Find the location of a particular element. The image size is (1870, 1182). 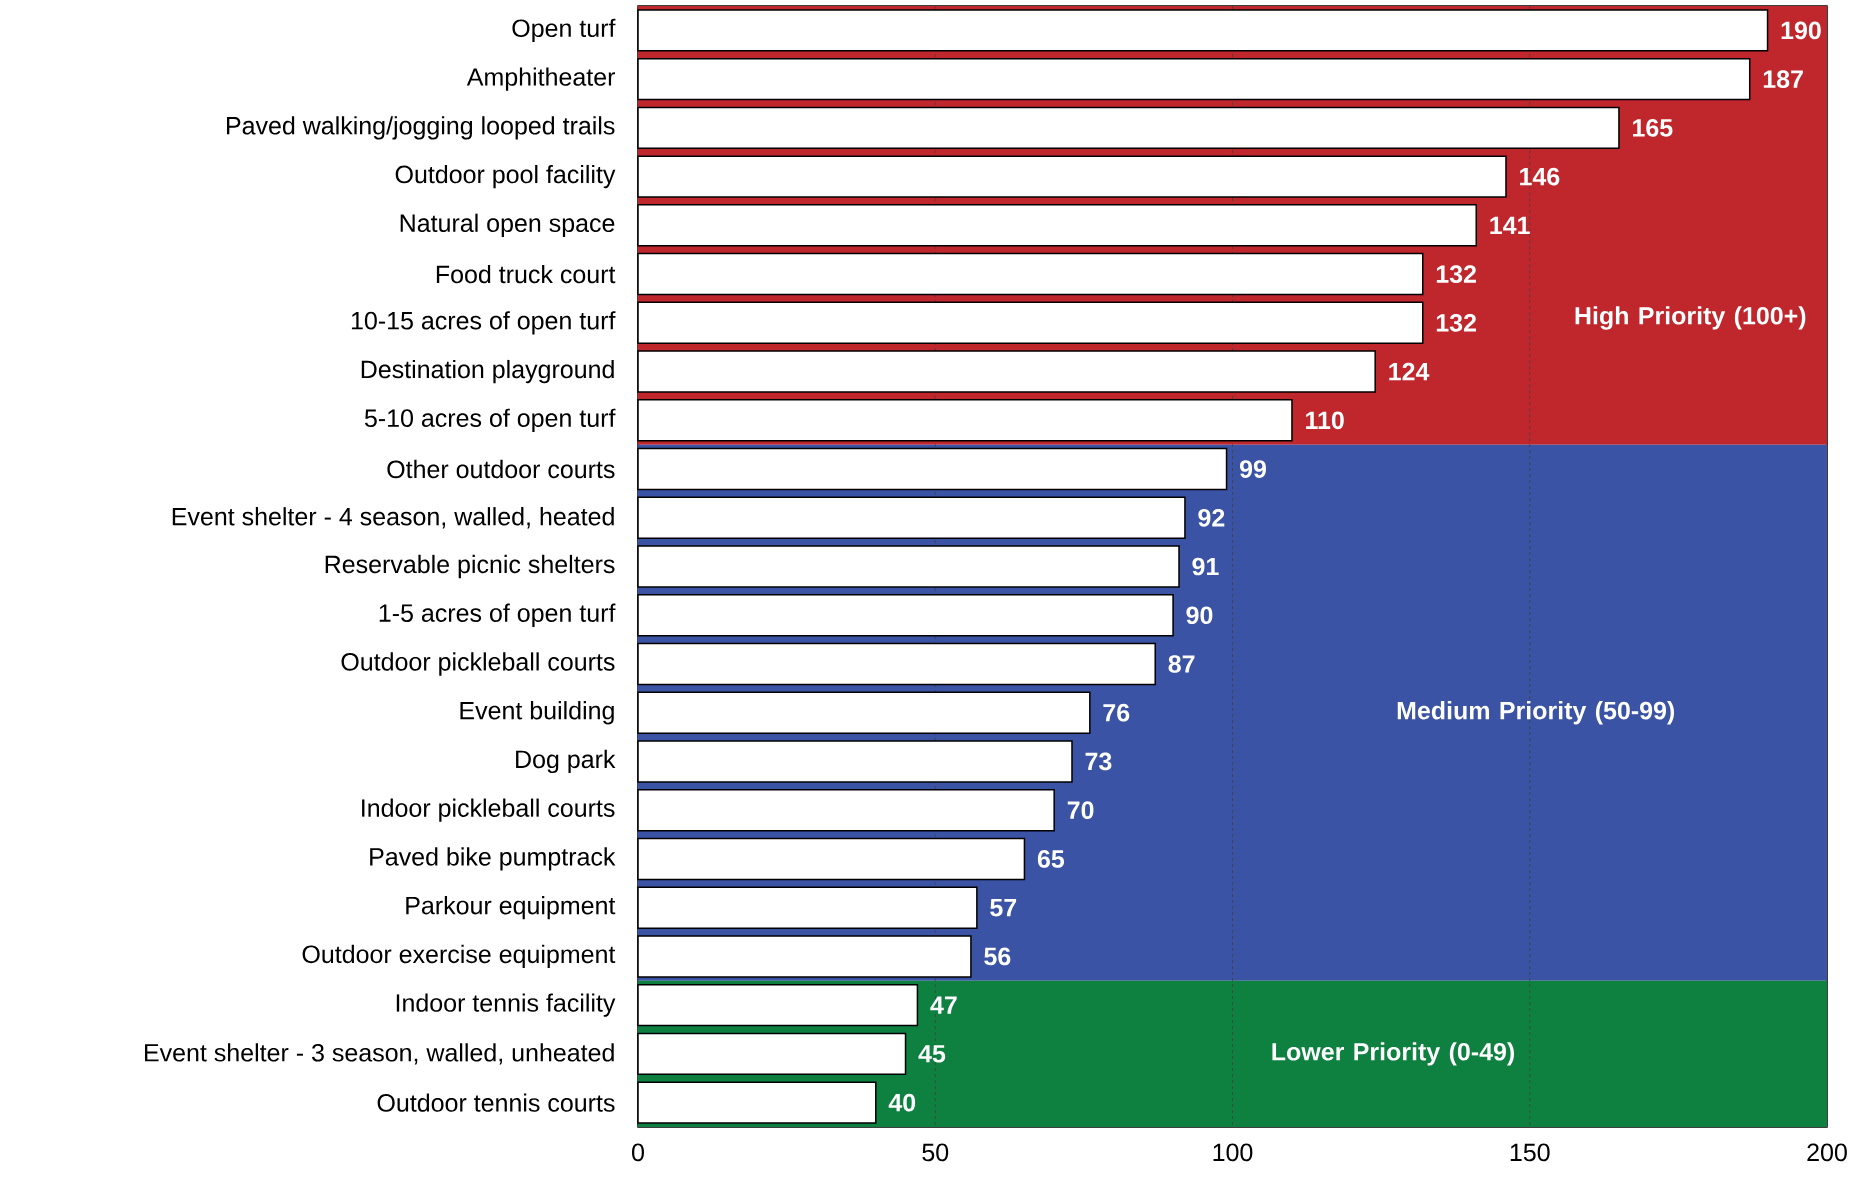

y-tick-label: 1-5 acres of open turf is located at coordinates (497, 615).